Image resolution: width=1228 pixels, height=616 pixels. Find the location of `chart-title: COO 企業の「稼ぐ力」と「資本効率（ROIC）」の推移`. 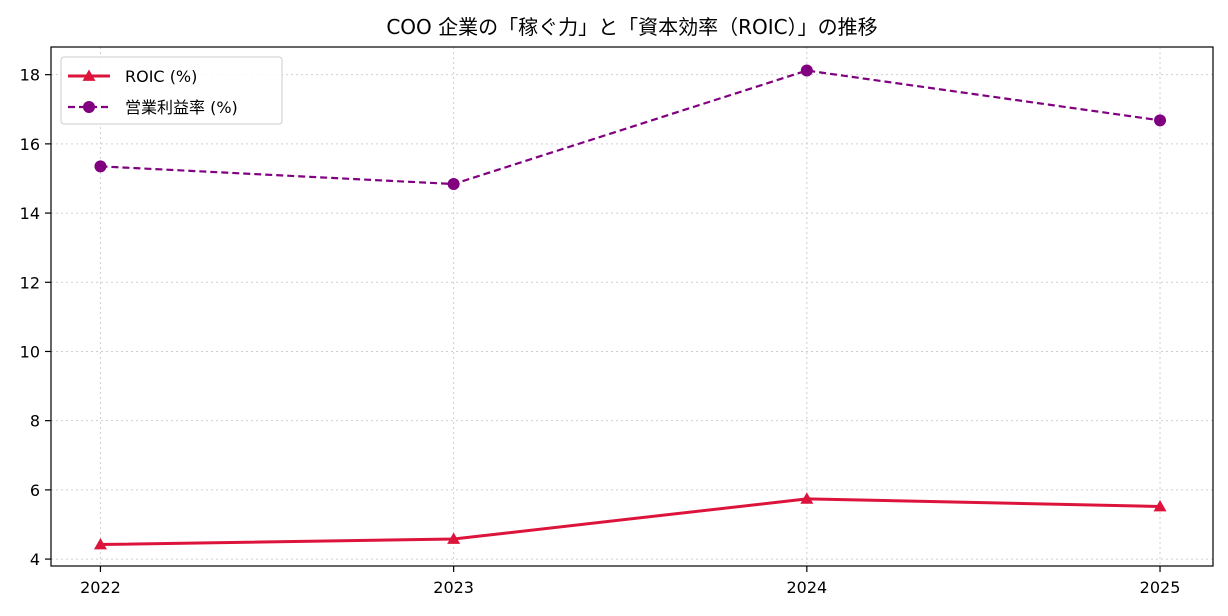

chart-title: COO 企業の「稼ぐ力」と「資本効率（ROIC）」の推移 is located at coordinates (631, 27).